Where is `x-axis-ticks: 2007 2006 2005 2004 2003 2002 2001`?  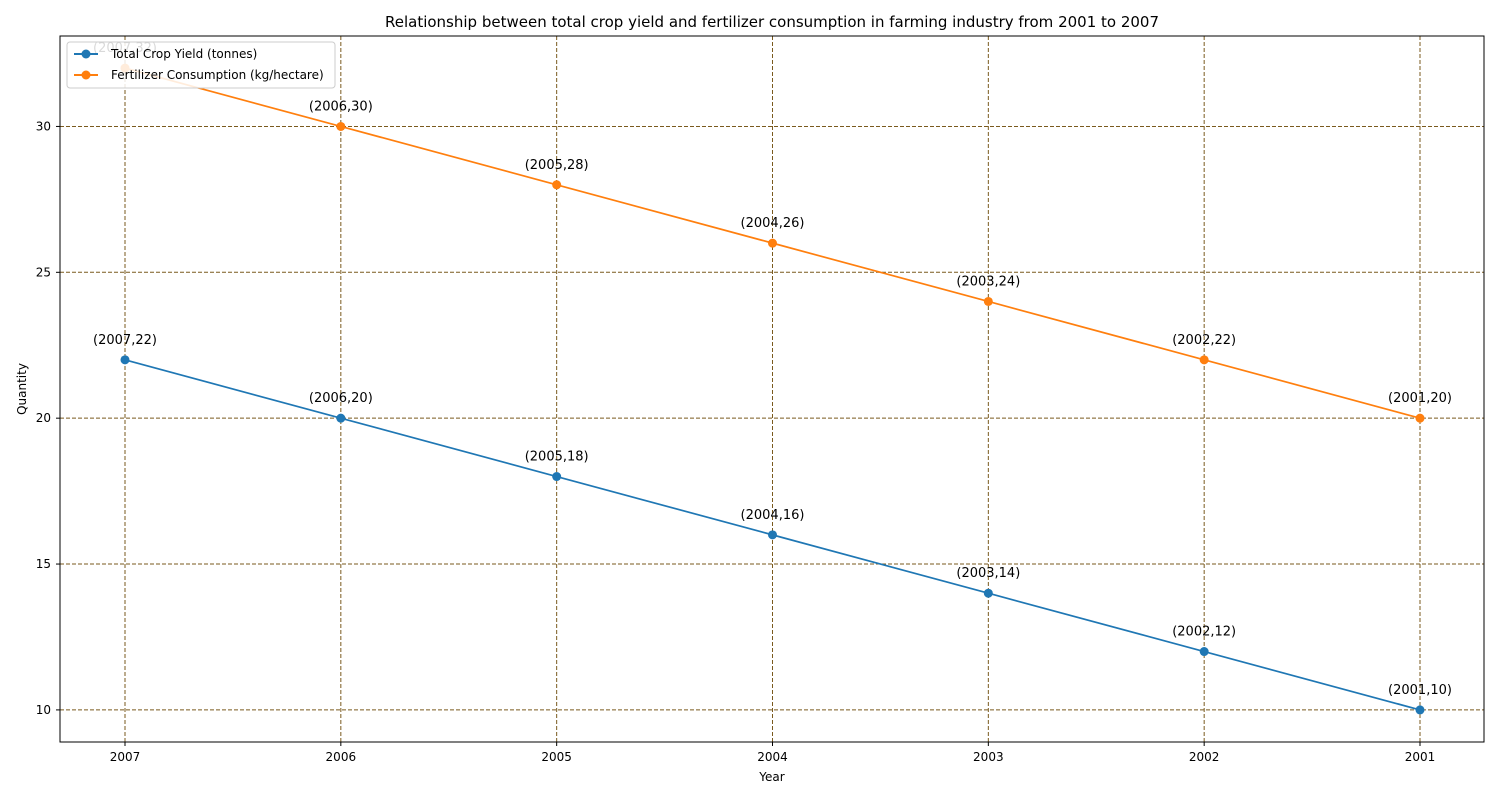 x-axis-ticks: 2007 2006 2005 2004 2003 2002 2001 is located at coordinates (773, 753).